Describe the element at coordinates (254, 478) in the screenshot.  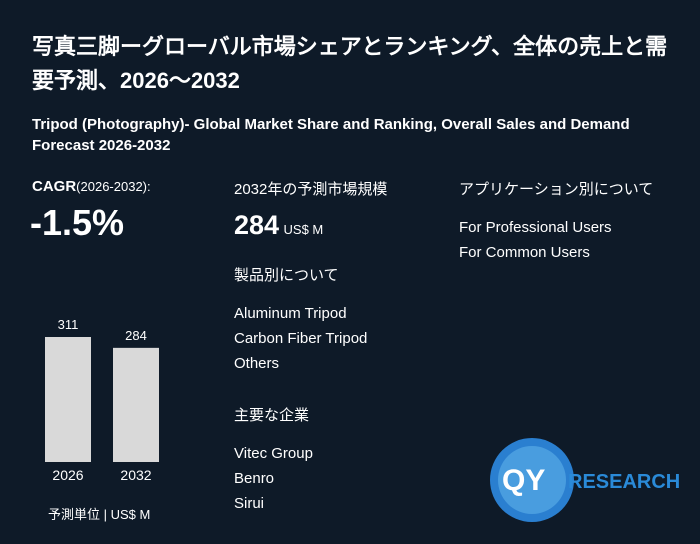
I see `list-item: Benro` at that location.